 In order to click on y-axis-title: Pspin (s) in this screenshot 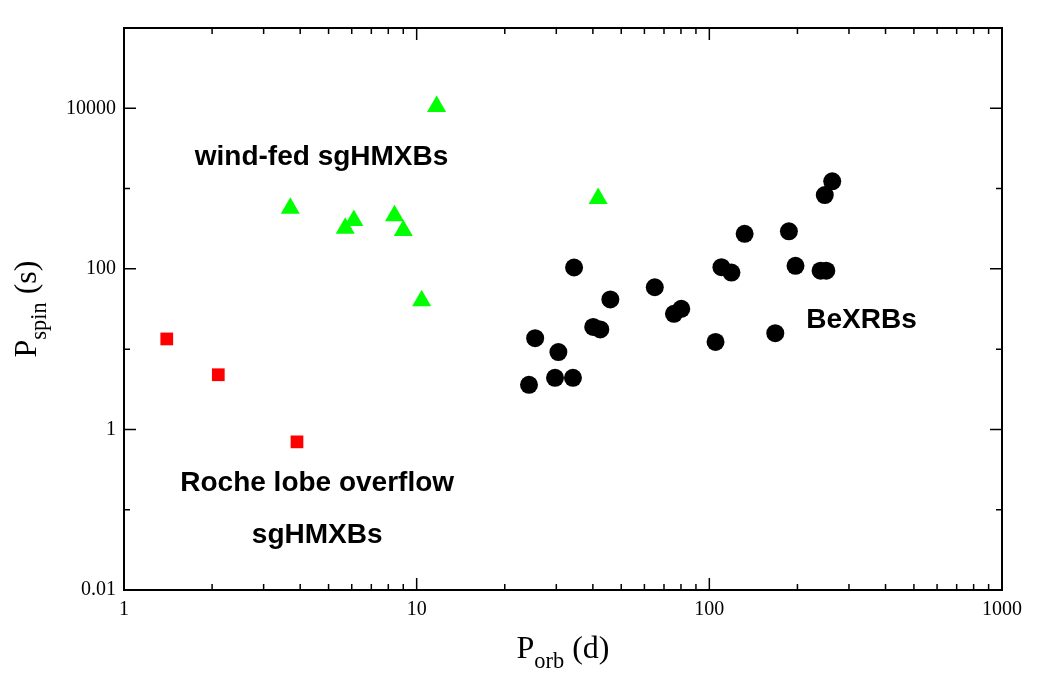, I will do `click(29, 309)`.